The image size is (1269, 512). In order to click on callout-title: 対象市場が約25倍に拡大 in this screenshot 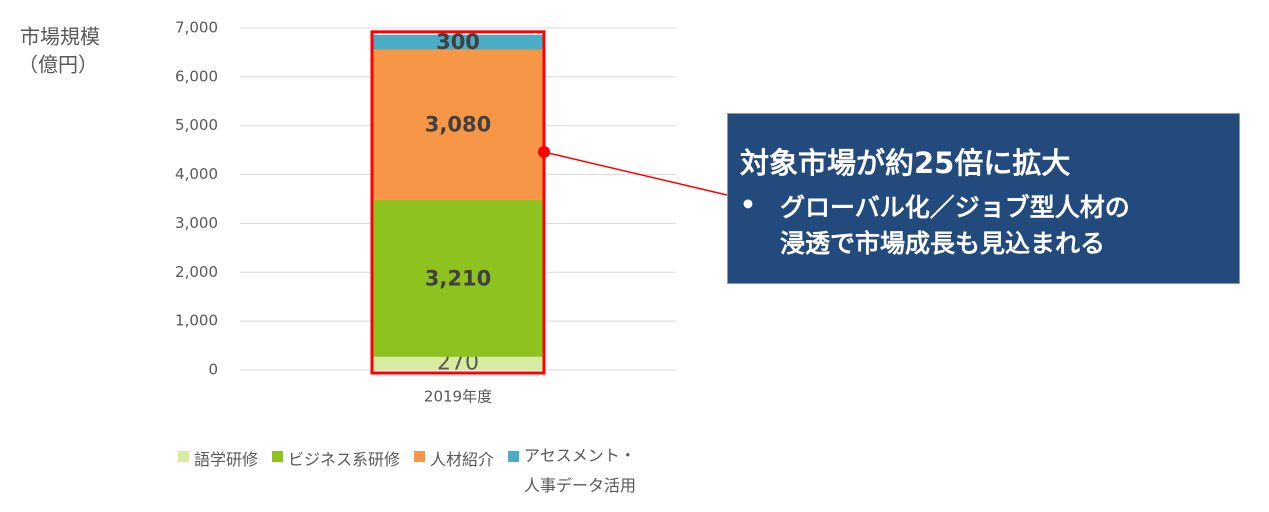, I will do `click(905, 163)`.